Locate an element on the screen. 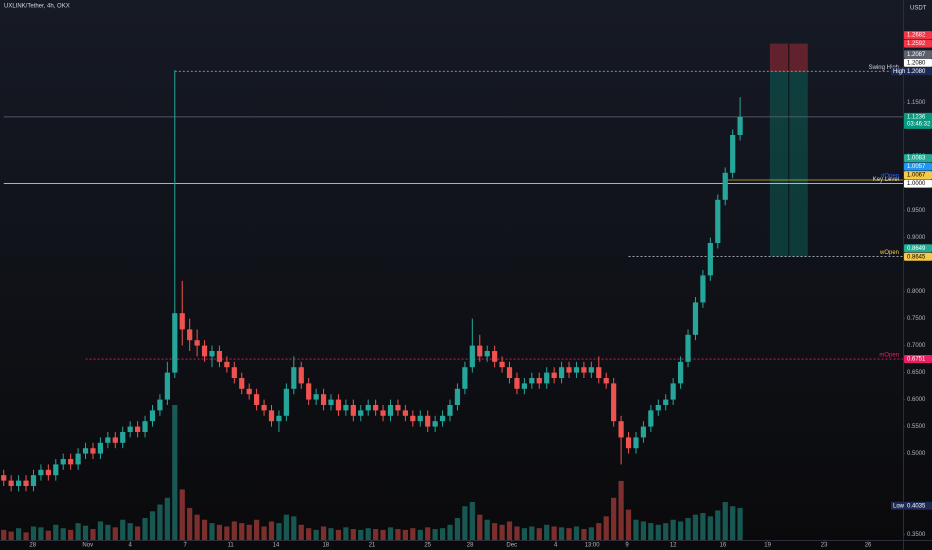 This screenshot has height=550, width=932. x-tick-label: Dec is located at coordinates (511, 546).